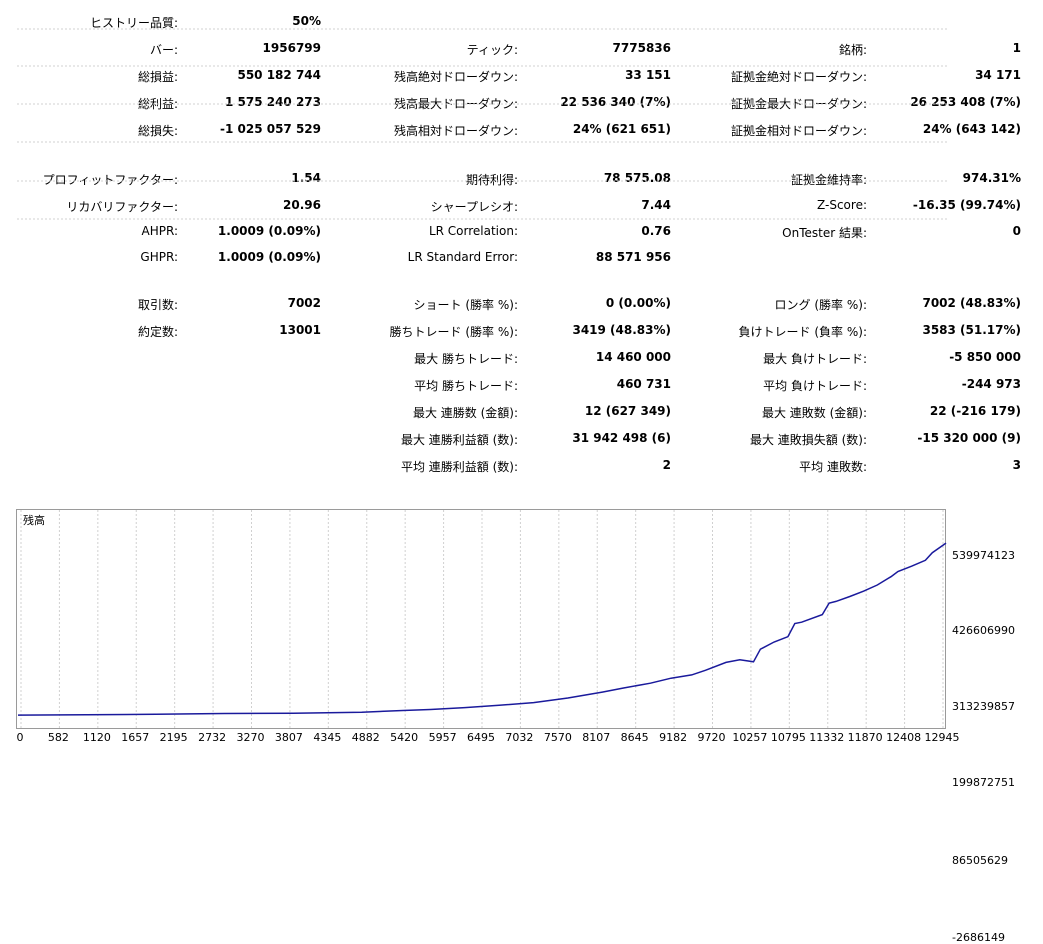  Describe the element at coordinates (983, 782) in the screenshot. I see `y-tick-label: 199872751` at that location.